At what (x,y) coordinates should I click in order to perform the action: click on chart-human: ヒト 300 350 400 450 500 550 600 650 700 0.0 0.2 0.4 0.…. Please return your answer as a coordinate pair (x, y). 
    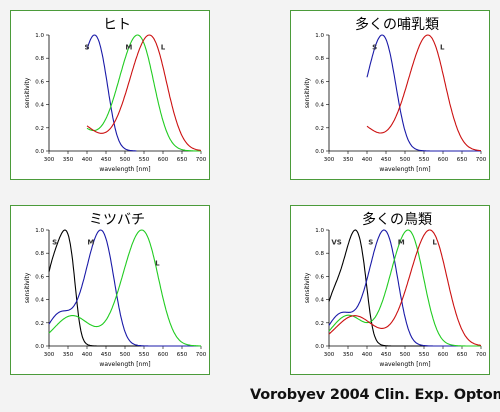
    Looking at the image, I should click on (115, 95).